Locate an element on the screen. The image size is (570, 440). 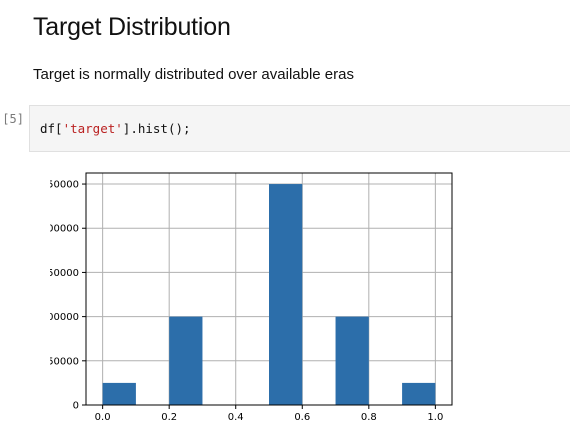
y-tick-label: 250000 is located at coordinates (64, 185).